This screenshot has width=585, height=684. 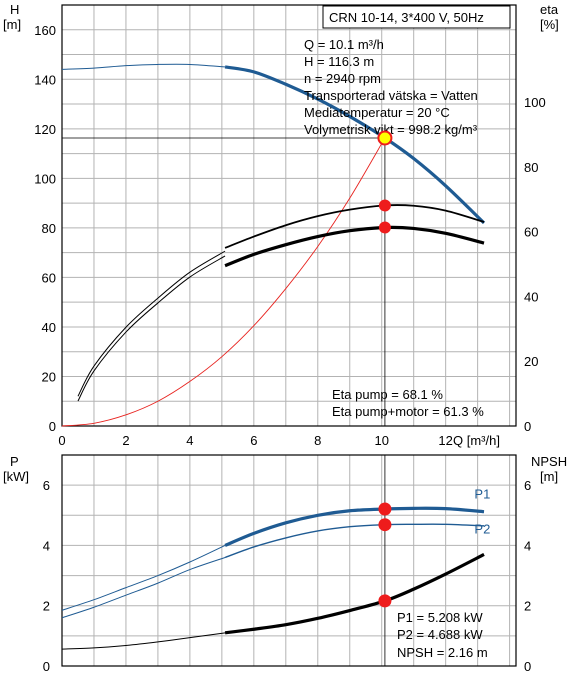 I want to click on info-liquid: Transporterad vätska = Vatten, so click(x=391, y=95).